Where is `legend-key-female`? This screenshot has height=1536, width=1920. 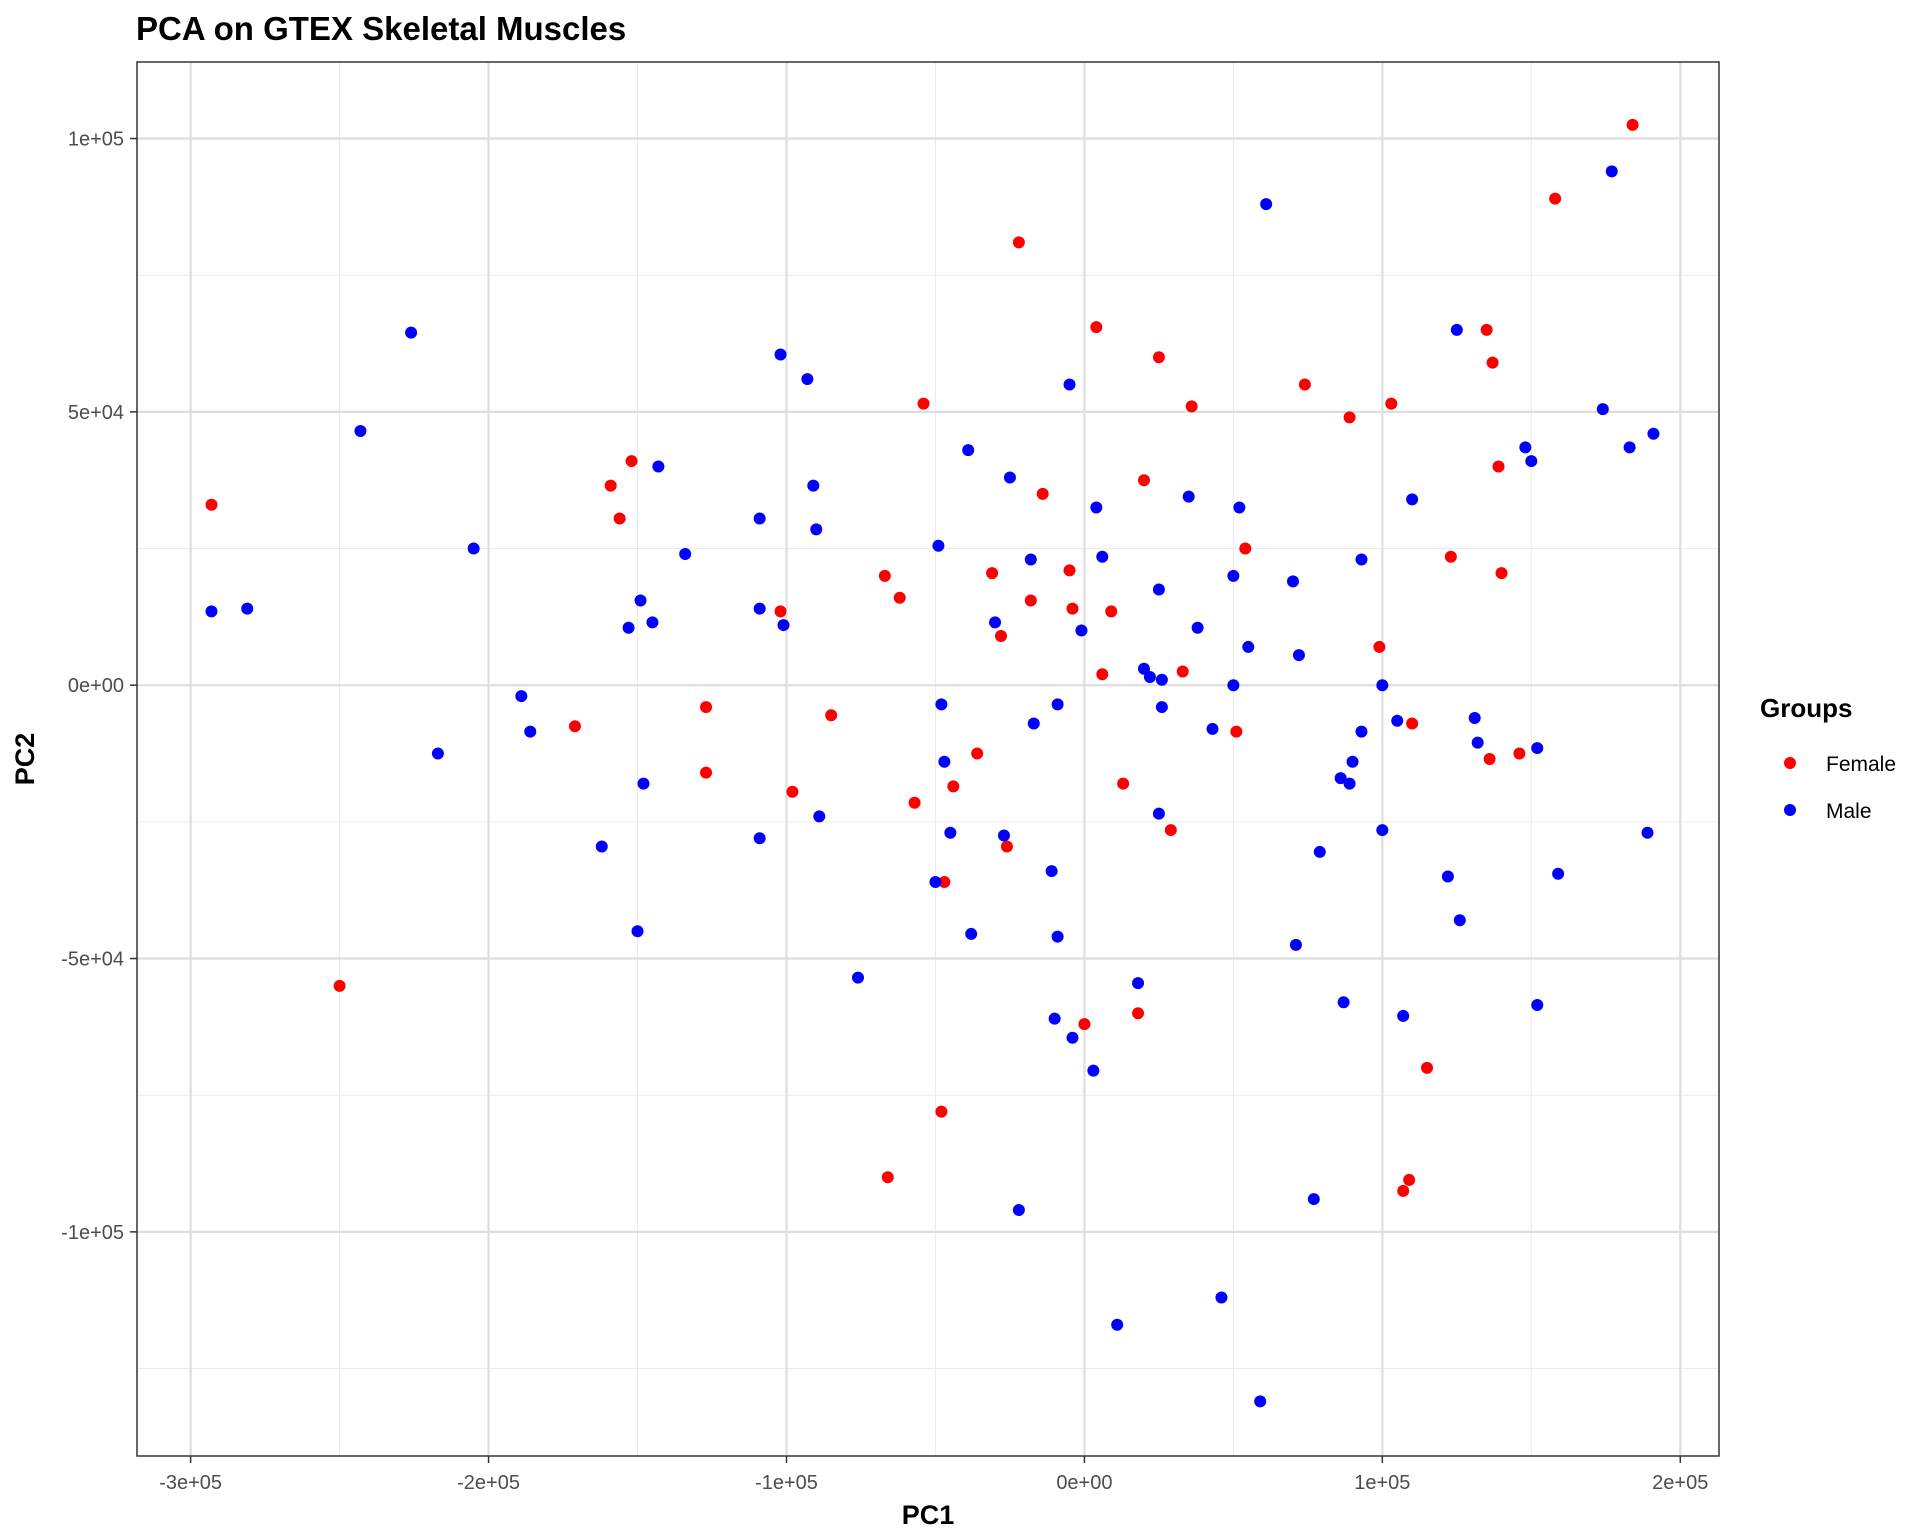
legend-key-female is located at coordinates (1790, 763).